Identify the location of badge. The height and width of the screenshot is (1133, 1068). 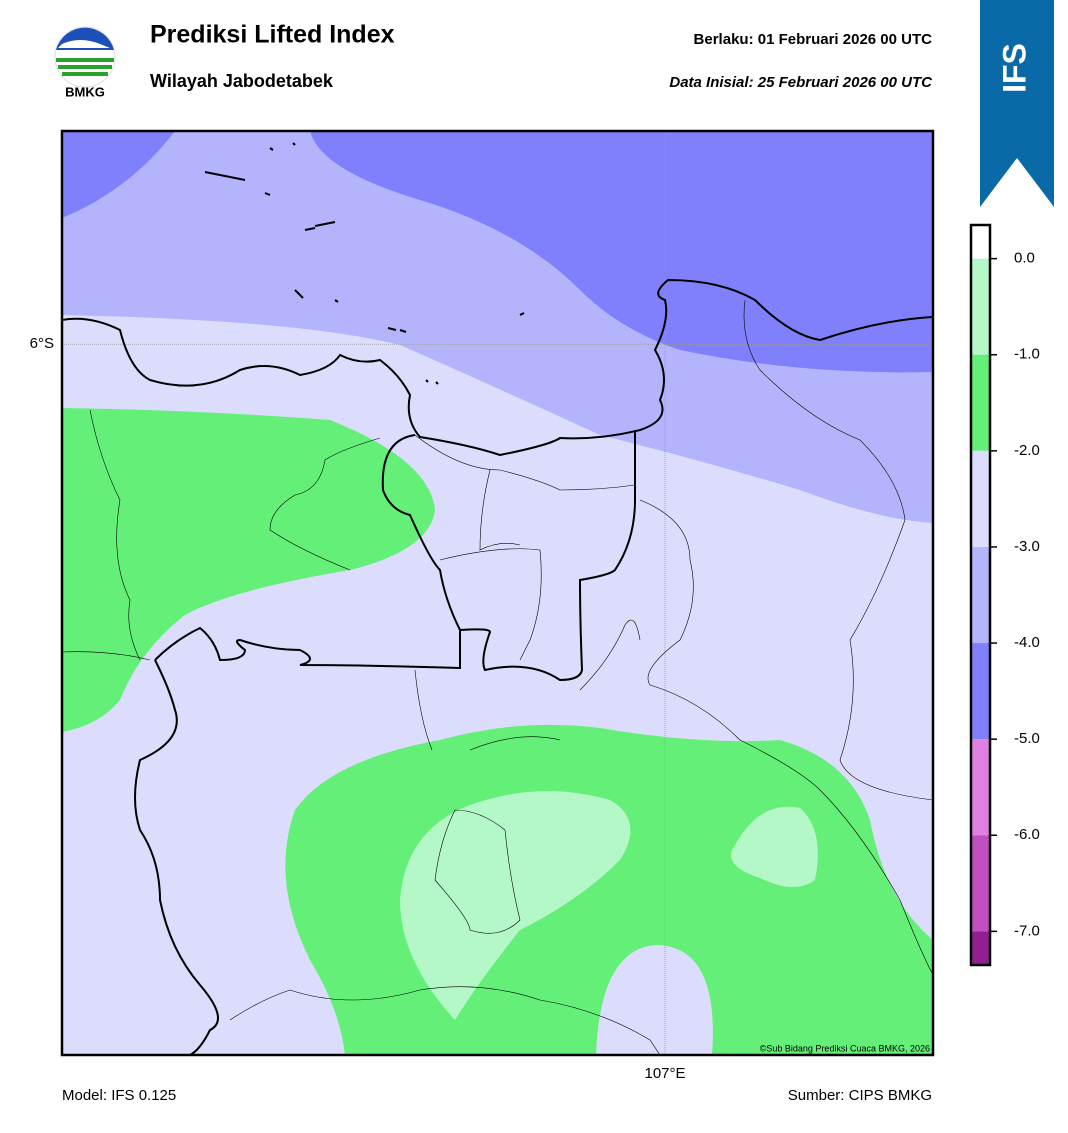
(1017, 103).